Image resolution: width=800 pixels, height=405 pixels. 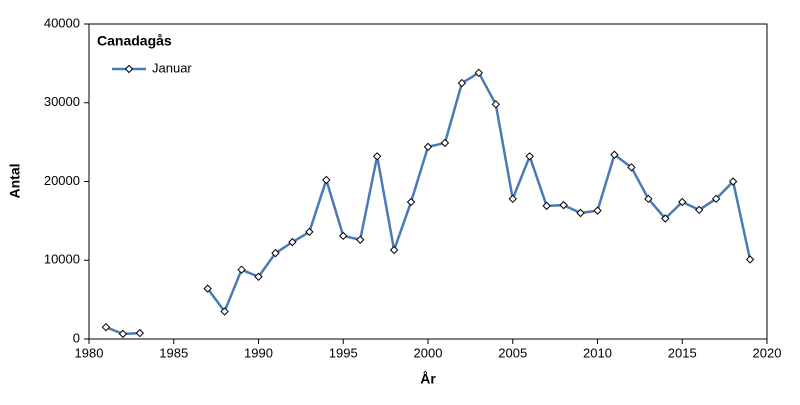 What do you see at coordinates (173, 352) in the screenshot?
I see `x-tick-label: 1985` at bounding box center [173, 352].